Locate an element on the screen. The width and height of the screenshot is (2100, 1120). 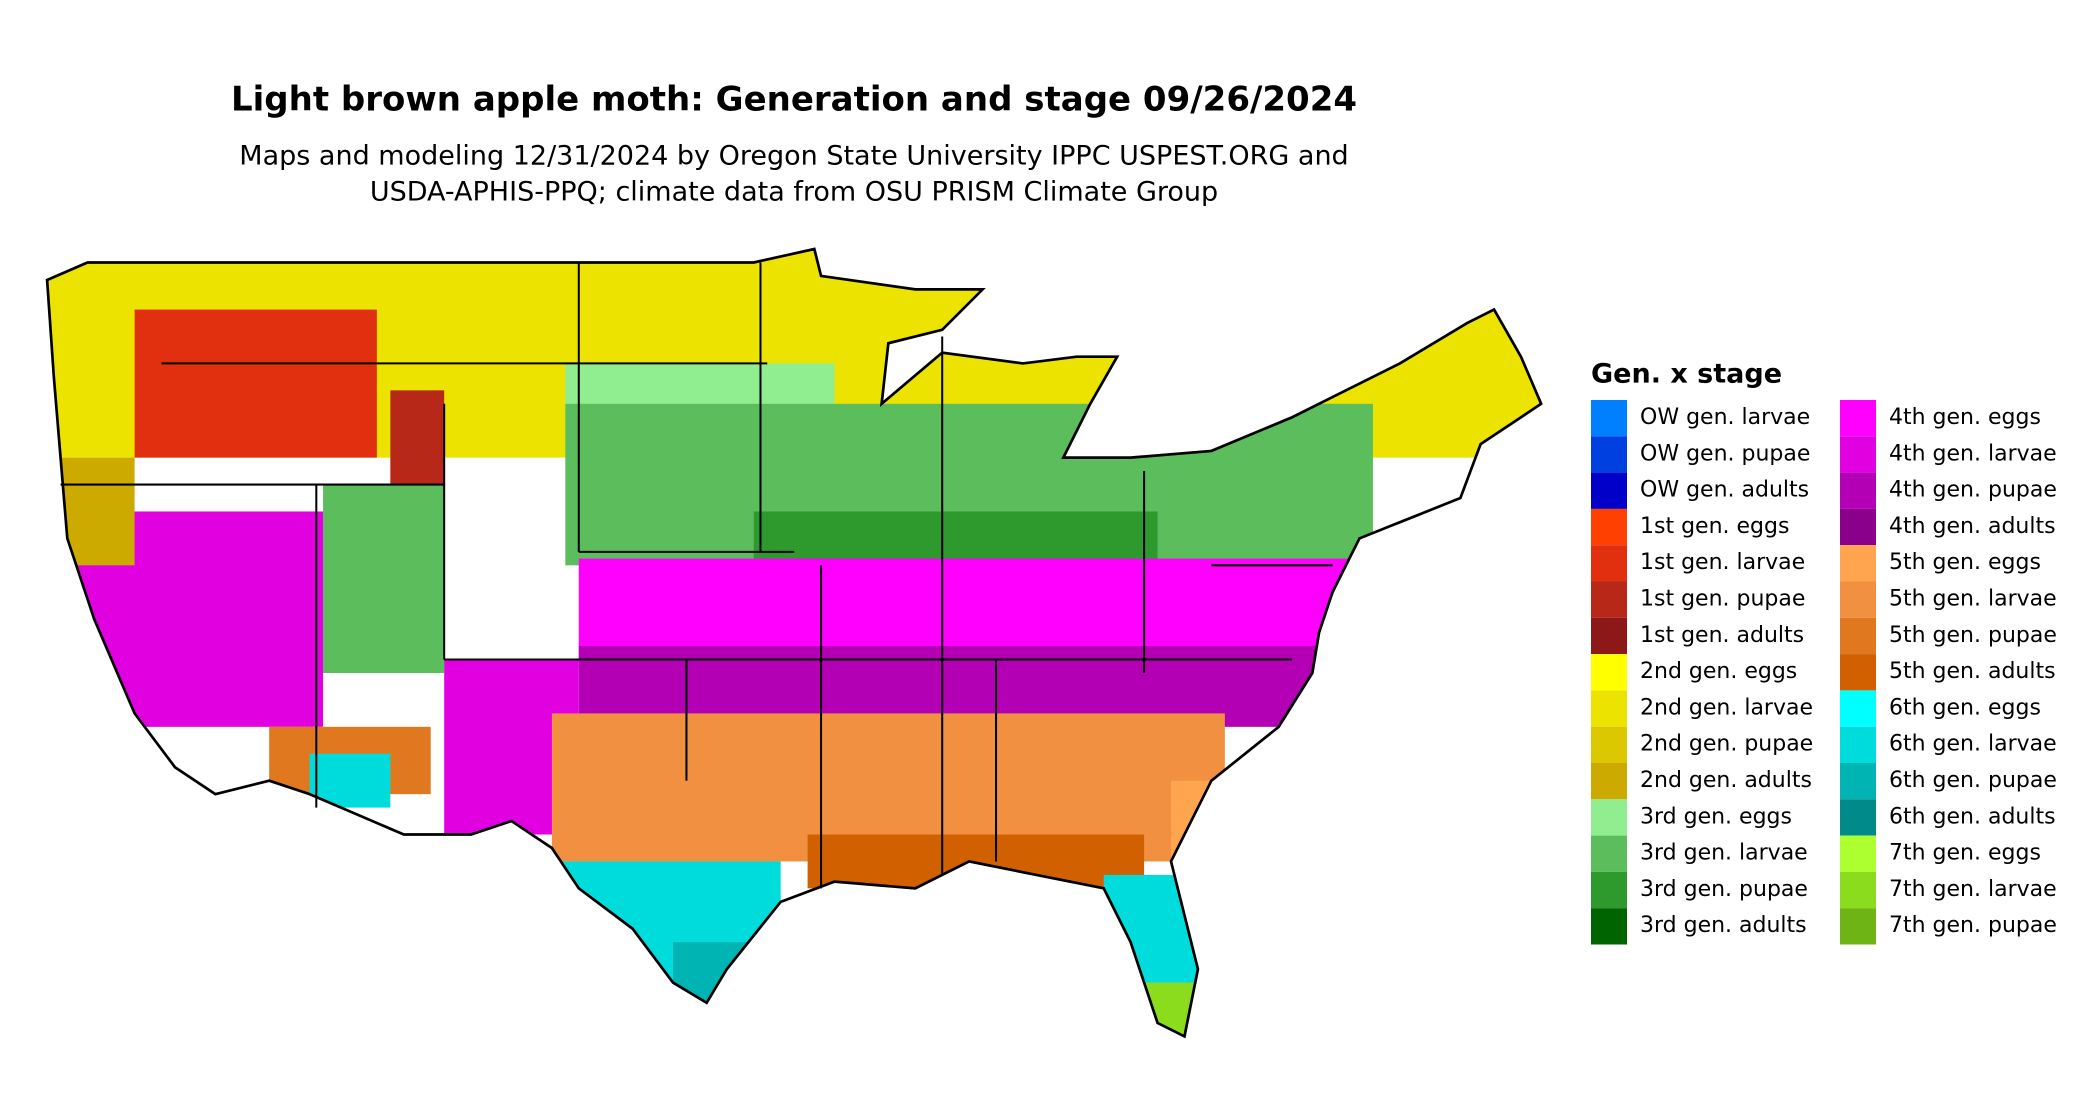
legend-label: 2nd gen. eggs is located at coordinates (1718, 671).